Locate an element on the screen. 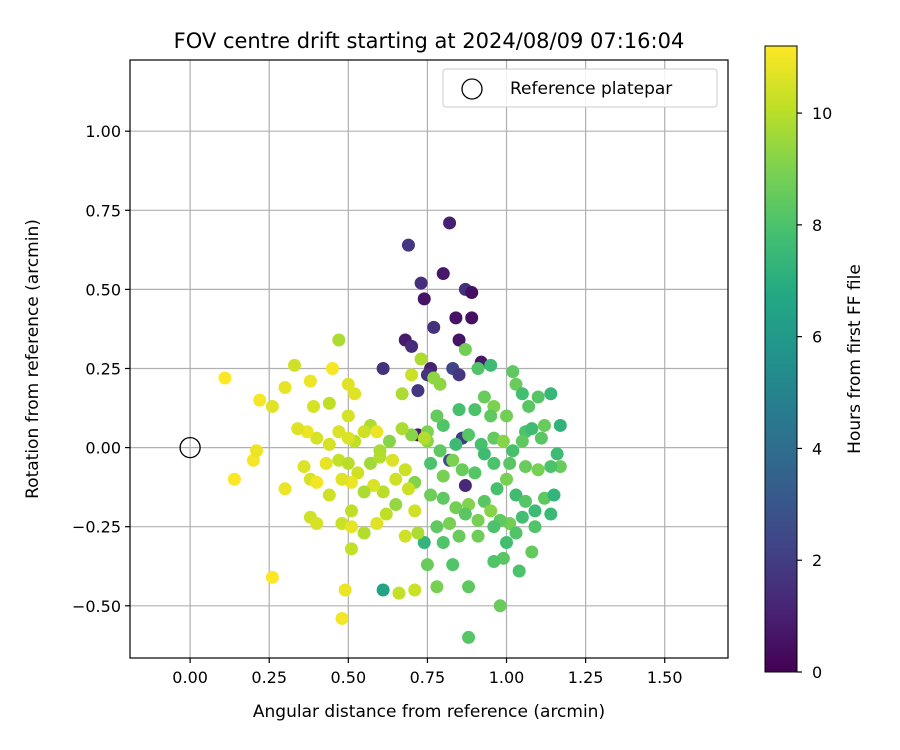 This screenshot has width=900, height=750. x-tick-label: 0.50 is located at coordinates (349, 677).